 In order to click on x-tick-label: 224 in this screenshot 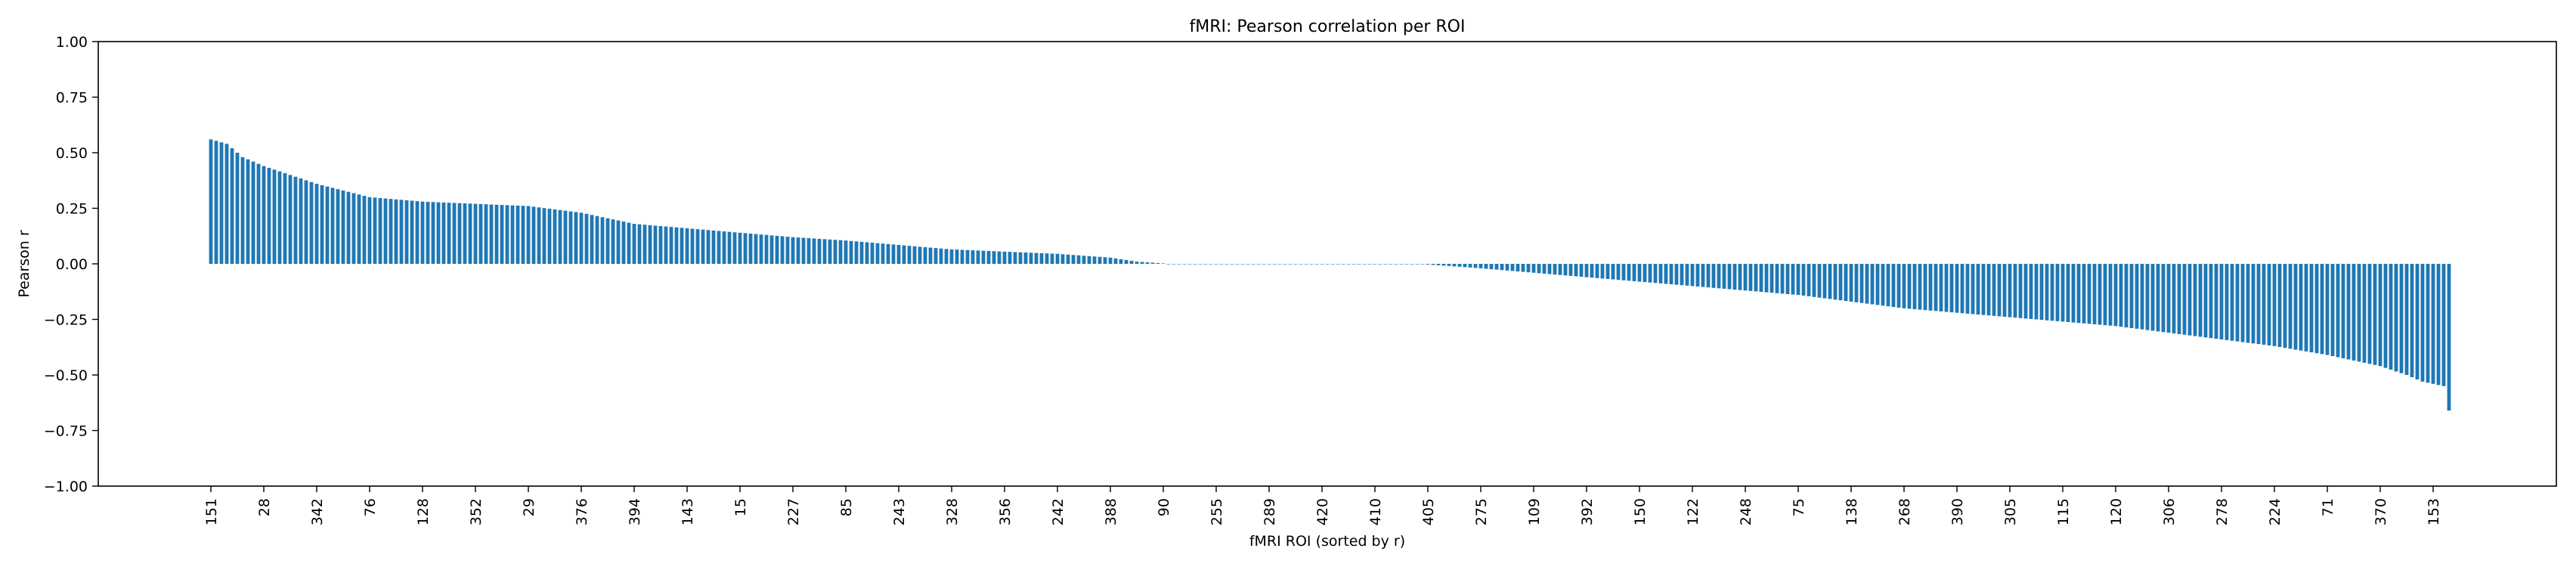, I will do `click(2275, 511)`.